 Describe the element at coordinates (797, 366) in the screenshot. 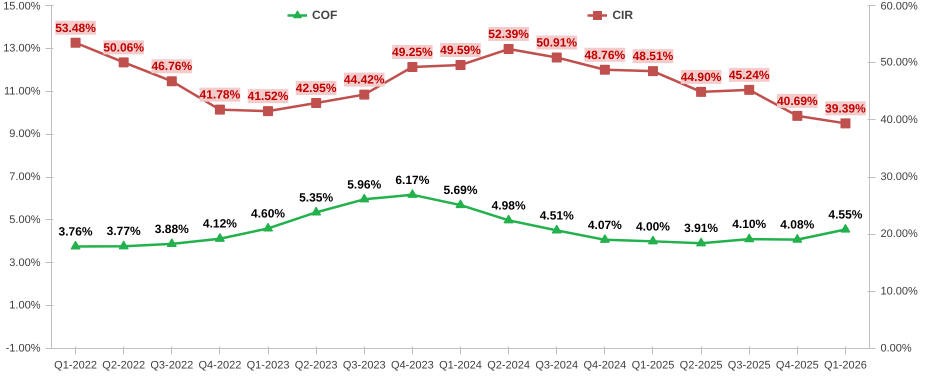

I see `x-tick-label: Q4-2025` at that location.